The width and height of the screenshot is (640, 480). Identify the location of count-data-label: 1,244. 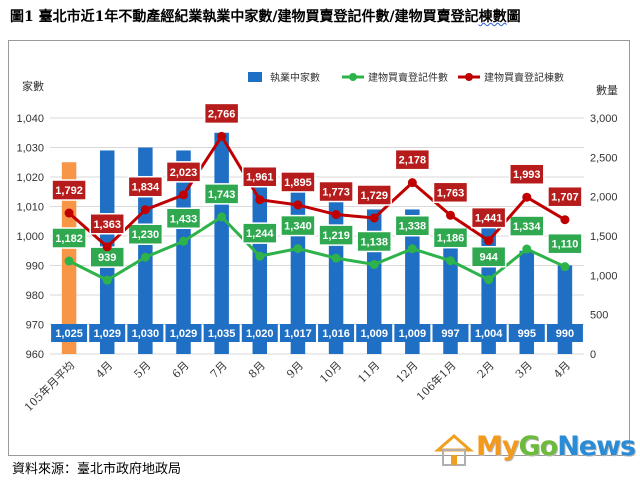
(260, 234).